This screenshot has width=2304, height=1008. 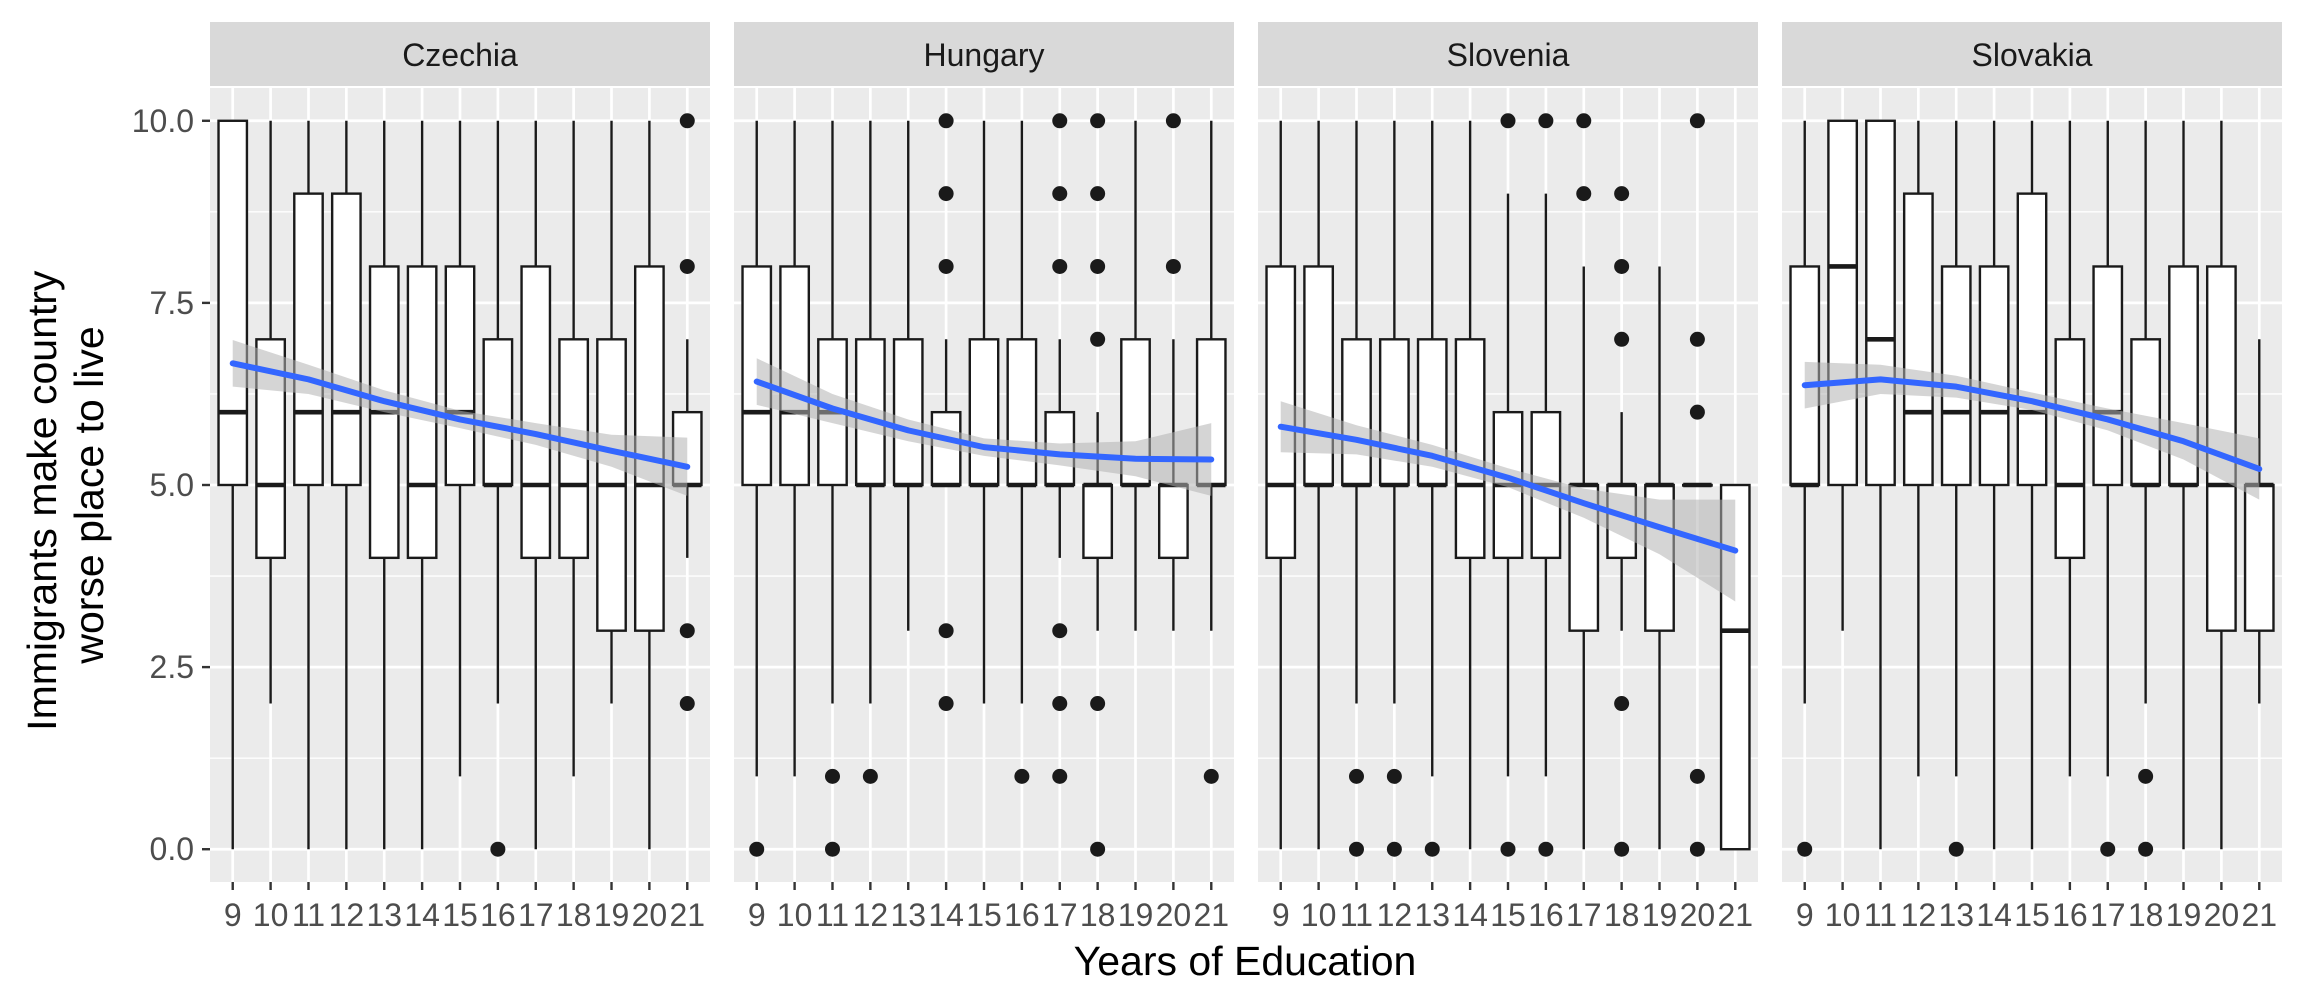 I want to click on y-axis-label-line-2: worse place to live, so click(x=89, y=495).